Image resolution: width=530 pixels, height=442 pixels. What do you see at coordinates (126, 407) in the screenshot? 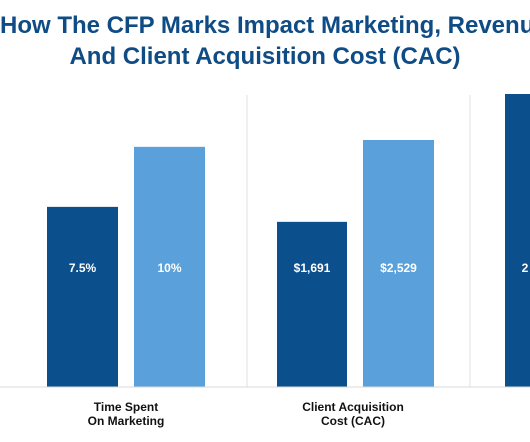
I see `category-label: Time Spent` at bounding box center [126, 407].